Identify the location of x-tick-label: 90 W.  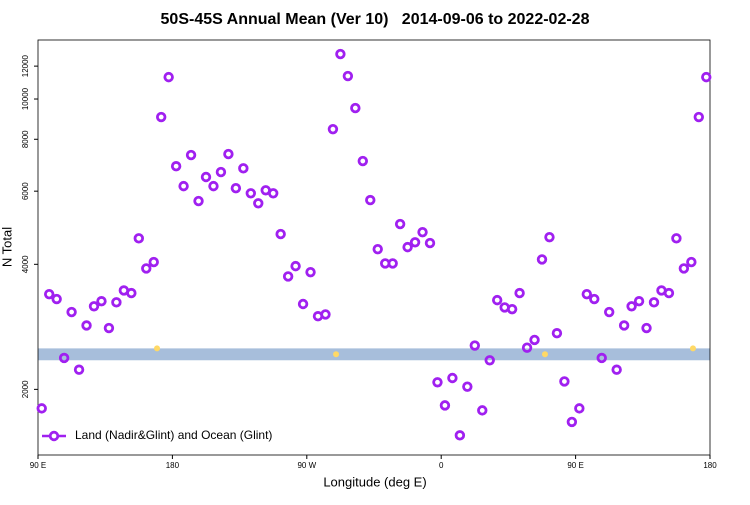
(306, 465).